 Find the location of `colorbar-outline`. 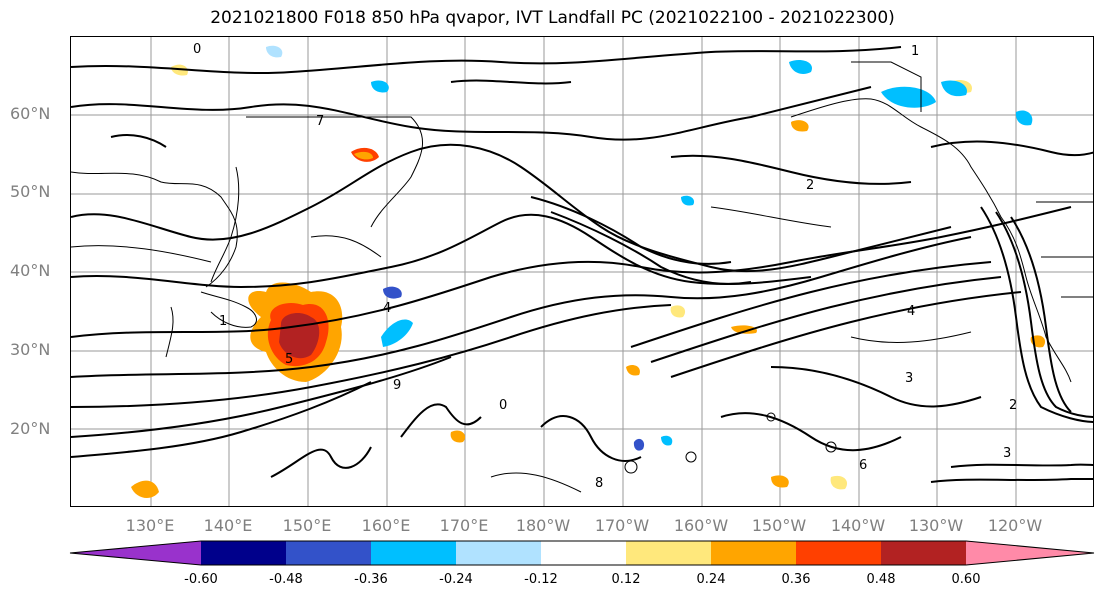

colorbar-outline is located at coordinates (582, 553).